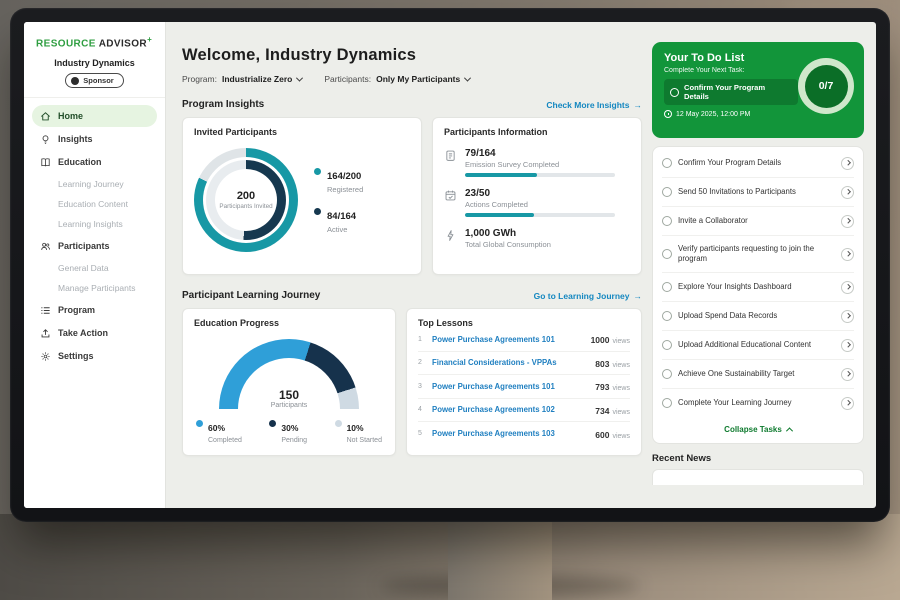 The image size is (900, 600). What do you see at coordinates (450, 235) in the screenshot?
I see `energy-bolt-icon` at bounding box center [450, 235].